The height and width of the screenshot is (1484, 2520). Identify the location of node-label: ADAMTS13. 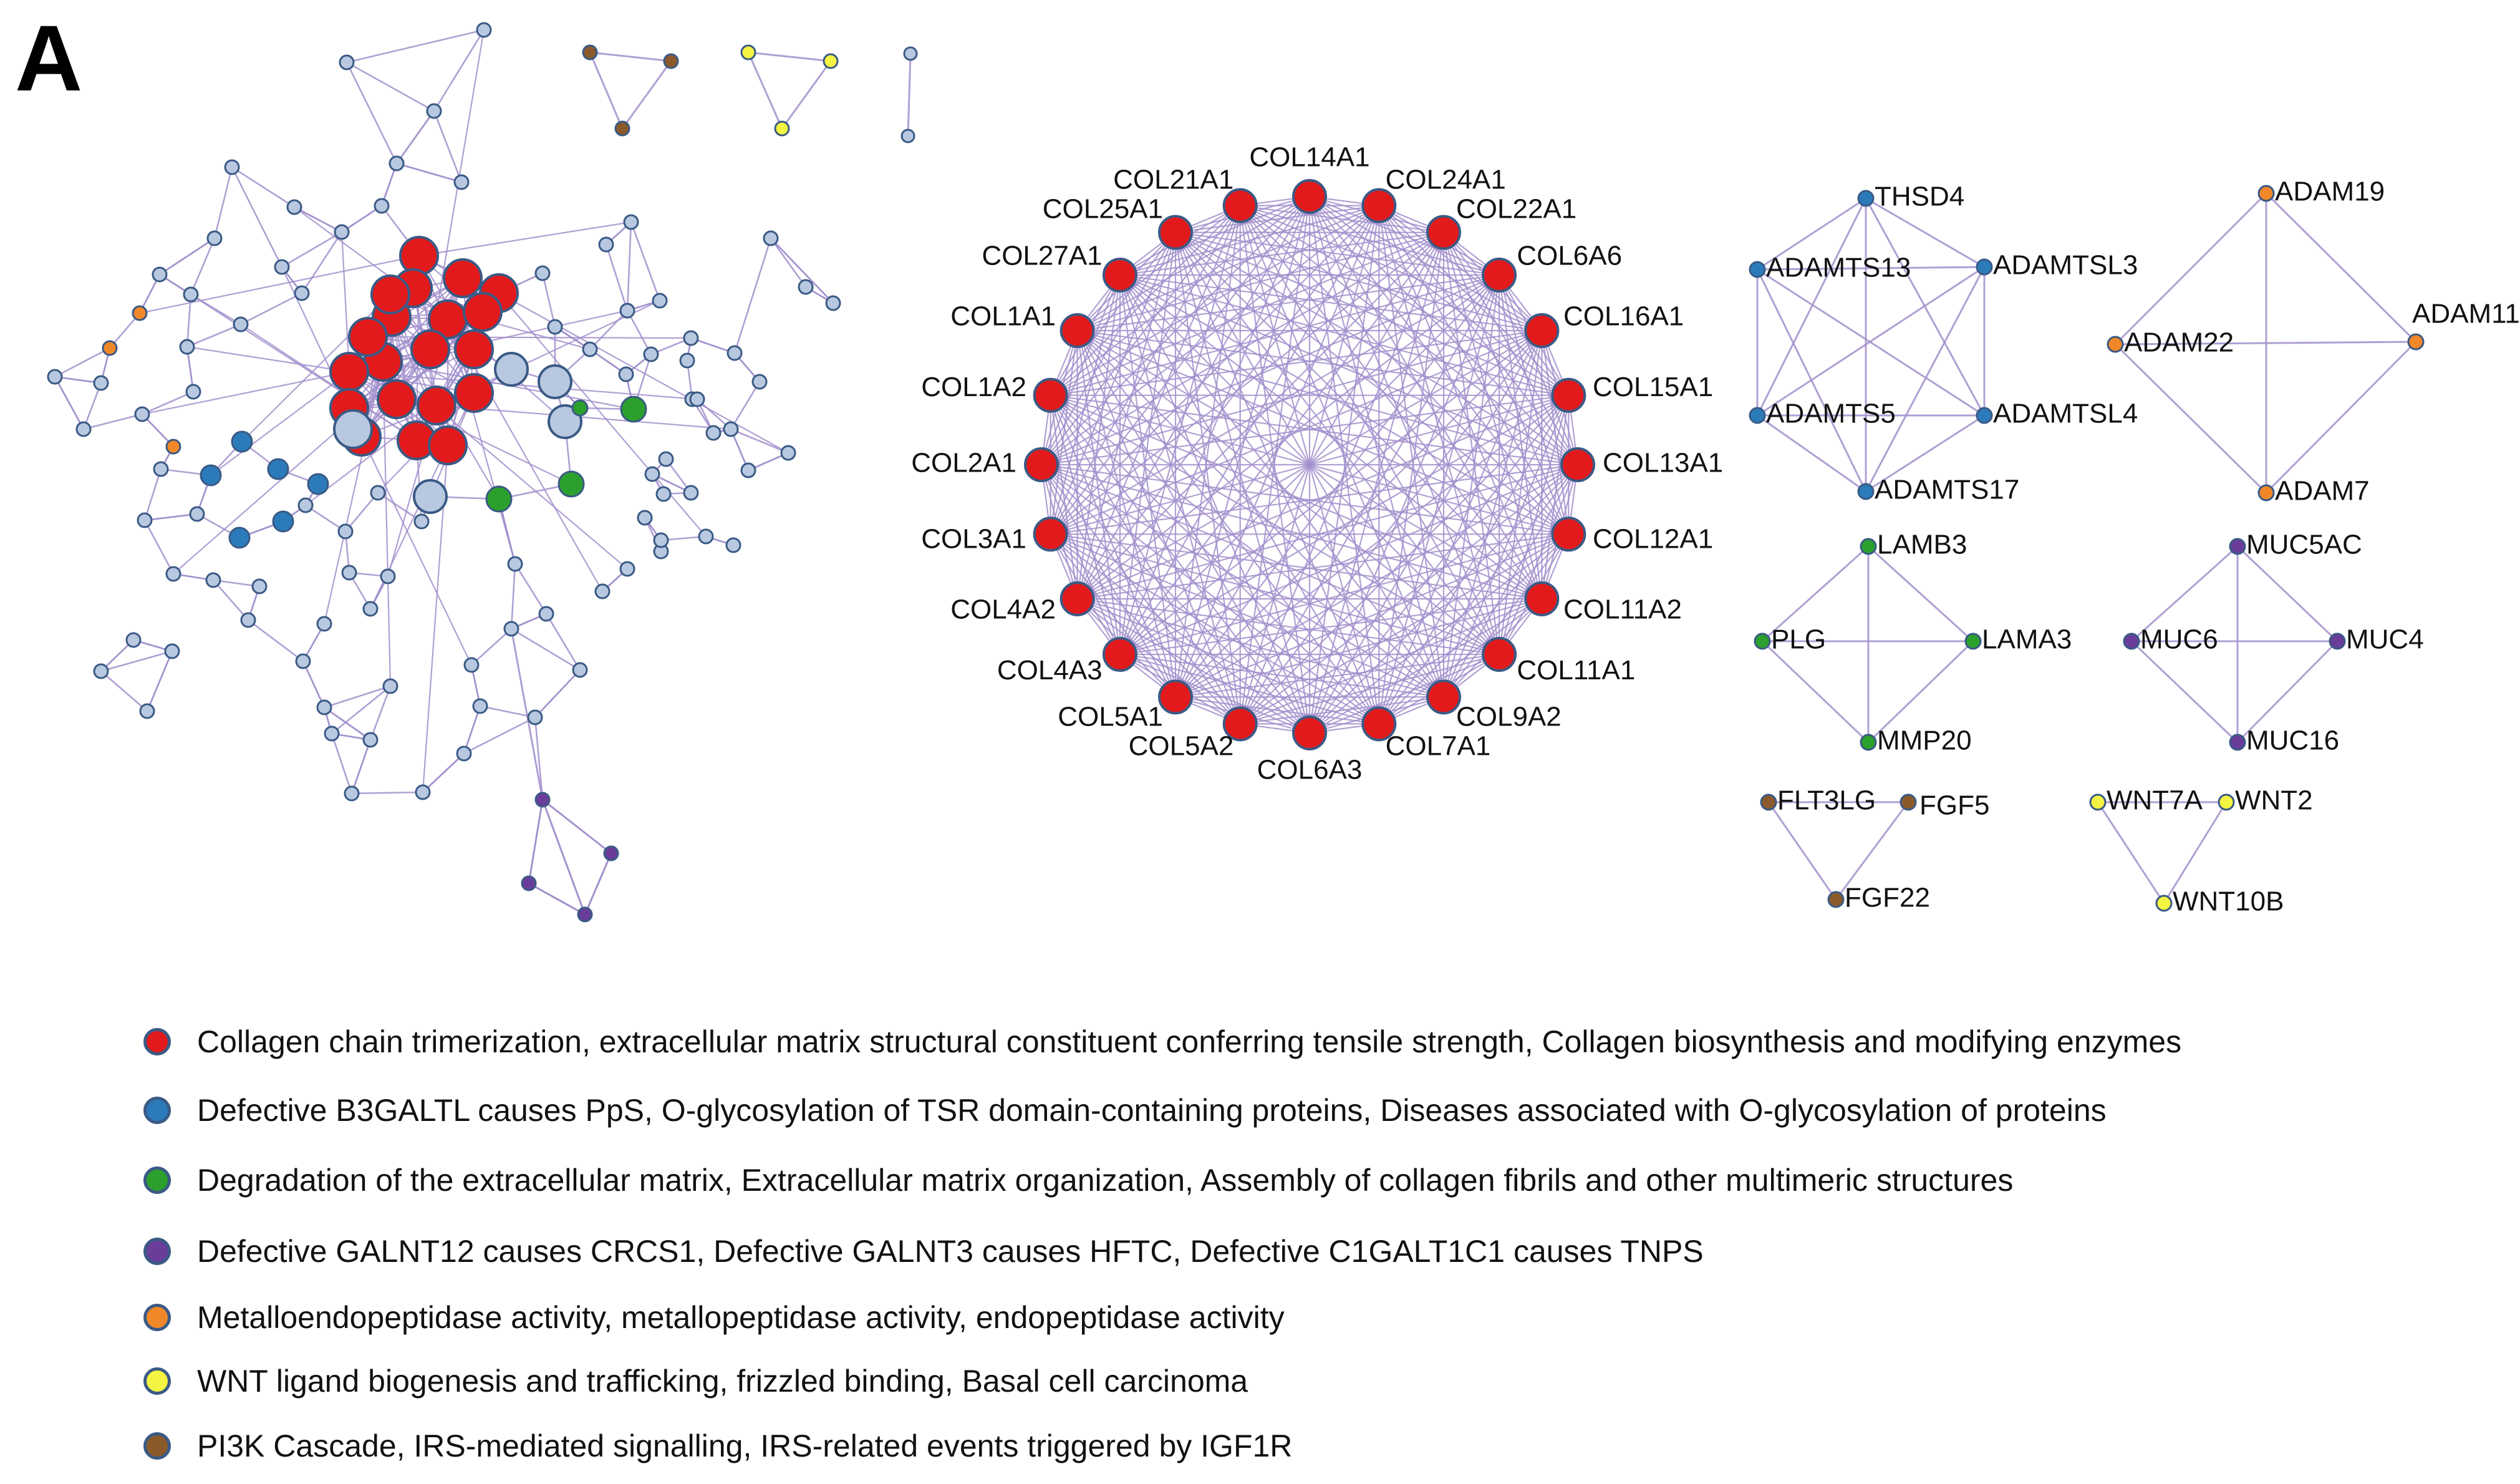
(1839, 268).